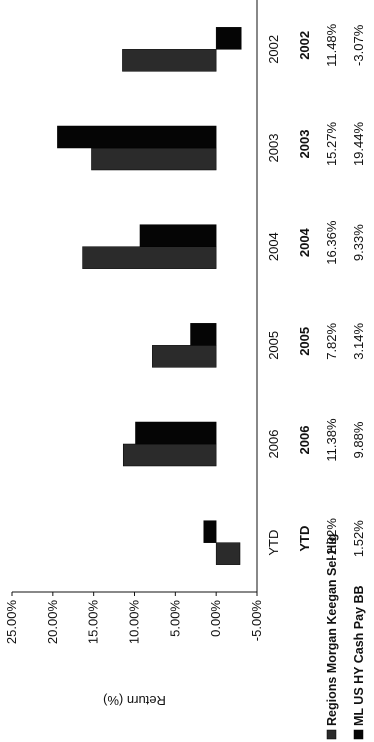 Image resolution: width=374 pixels, height=742 pixels. What do you see at coordinates (273, 49) in the screenshot?
I see `x-tick-label: 2002` at bounding box center [273, 49].